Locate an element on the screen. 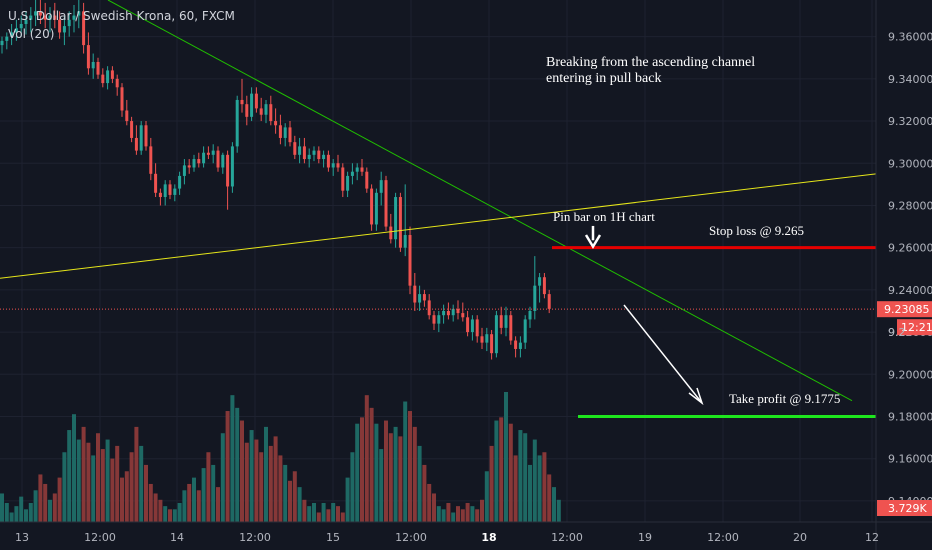 Image resolution: width=932 pixels, height=550 pixels. target-arrow-head is located at coordinates (696, 396).